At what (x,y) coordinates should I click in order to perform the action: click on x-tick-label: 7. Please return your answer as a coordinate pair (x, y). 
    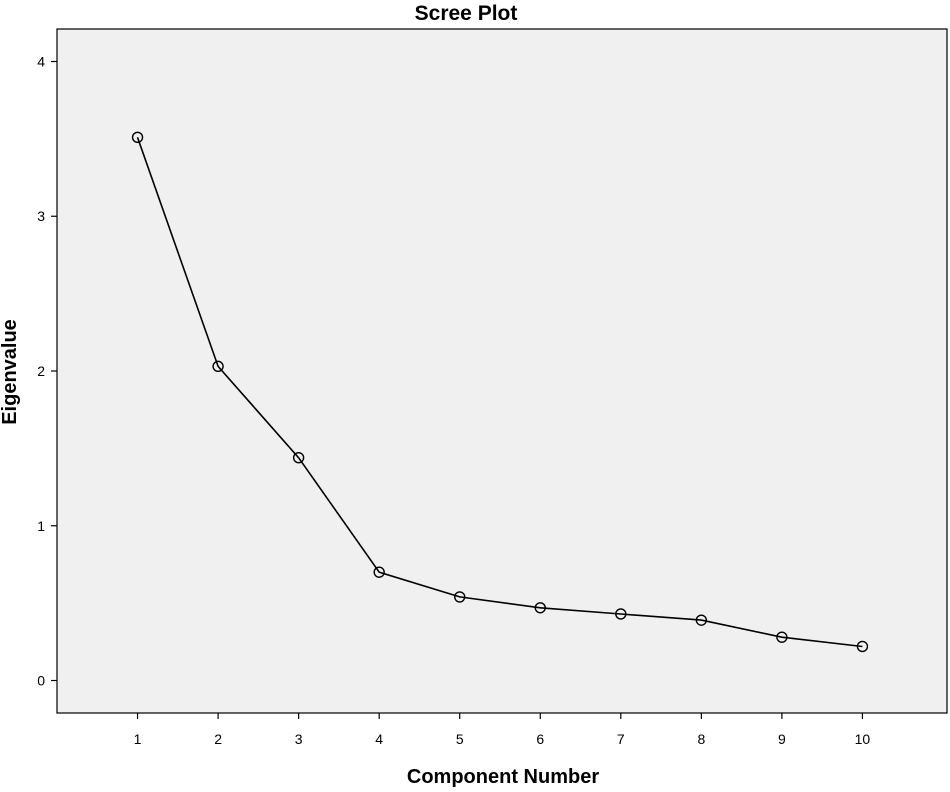
    Looking at the image, I should click on (621, 739).